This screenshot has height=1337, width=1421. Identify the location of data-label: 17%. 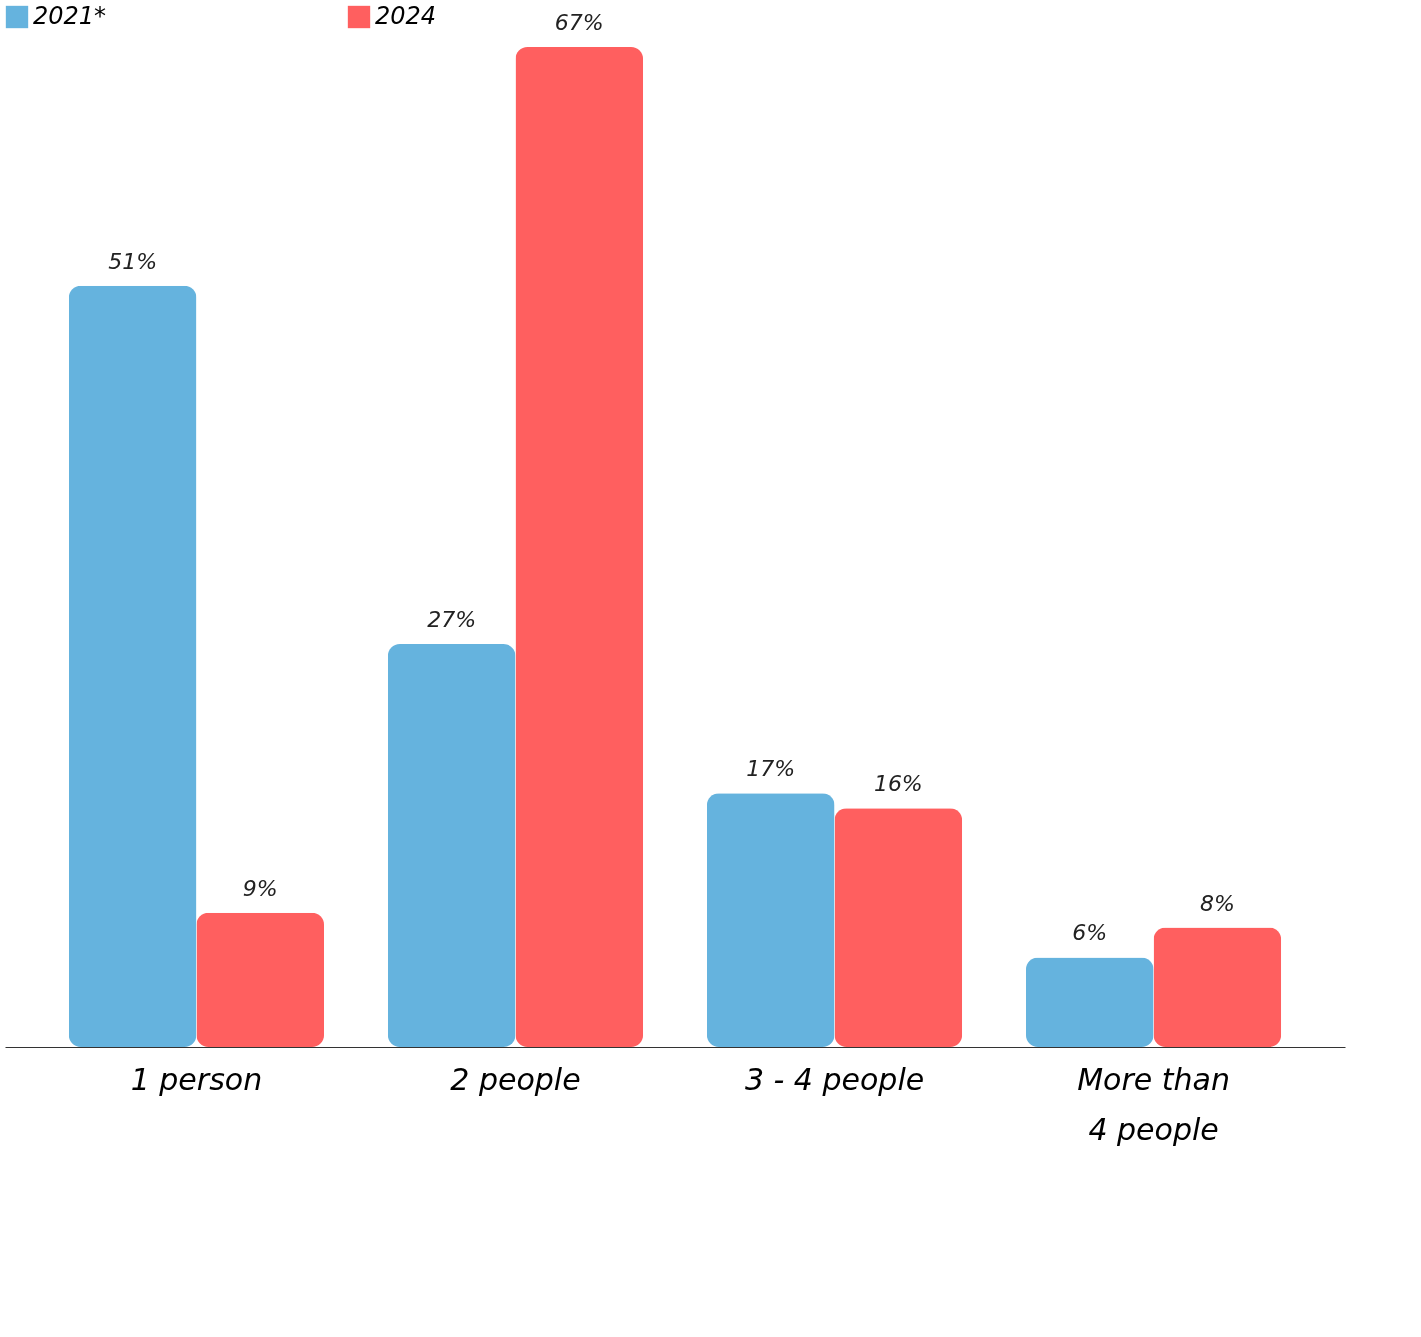
(771, 769).